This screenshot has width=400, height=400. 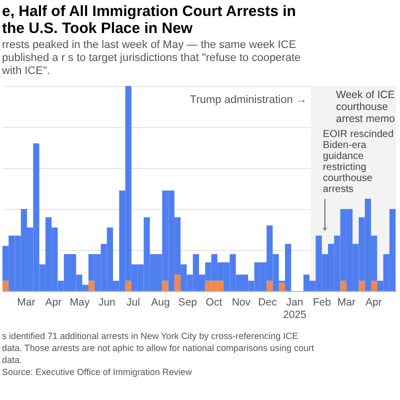 I want to click on annotation: Week of ICE courthouse arrest memo, so click(x=366, y=107).